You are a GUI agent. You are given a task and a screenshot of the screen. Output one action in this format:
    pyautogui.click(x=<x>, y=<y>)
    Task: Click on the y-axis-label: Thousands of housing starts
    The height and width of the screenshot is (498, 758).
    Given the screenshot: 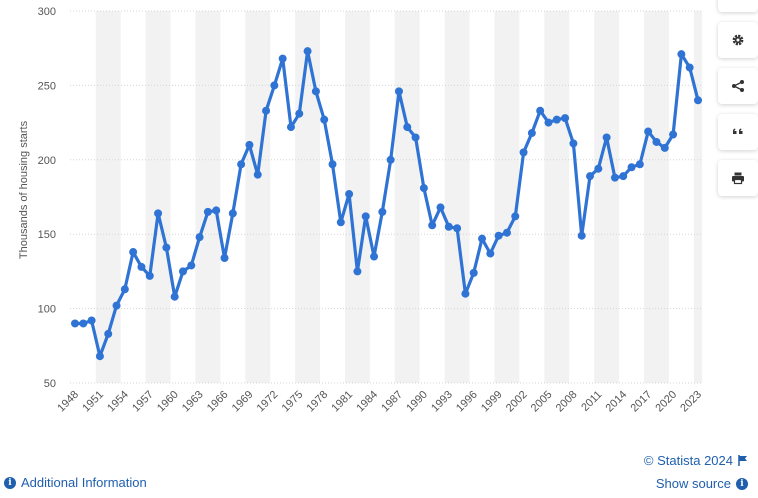 What is the action you would take?
    pyautogui.click(x=24, y=189)
    